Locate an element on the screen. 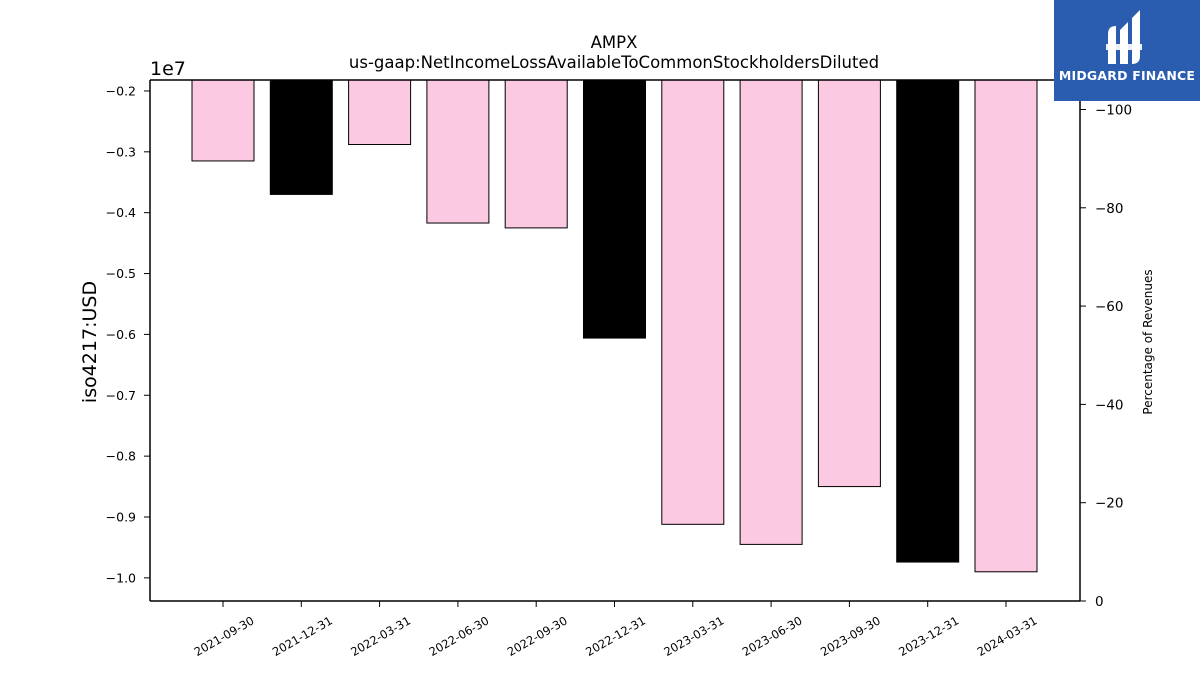  y2-axis-label: Percentage of Revenues is located at coordinates (1148, 341).